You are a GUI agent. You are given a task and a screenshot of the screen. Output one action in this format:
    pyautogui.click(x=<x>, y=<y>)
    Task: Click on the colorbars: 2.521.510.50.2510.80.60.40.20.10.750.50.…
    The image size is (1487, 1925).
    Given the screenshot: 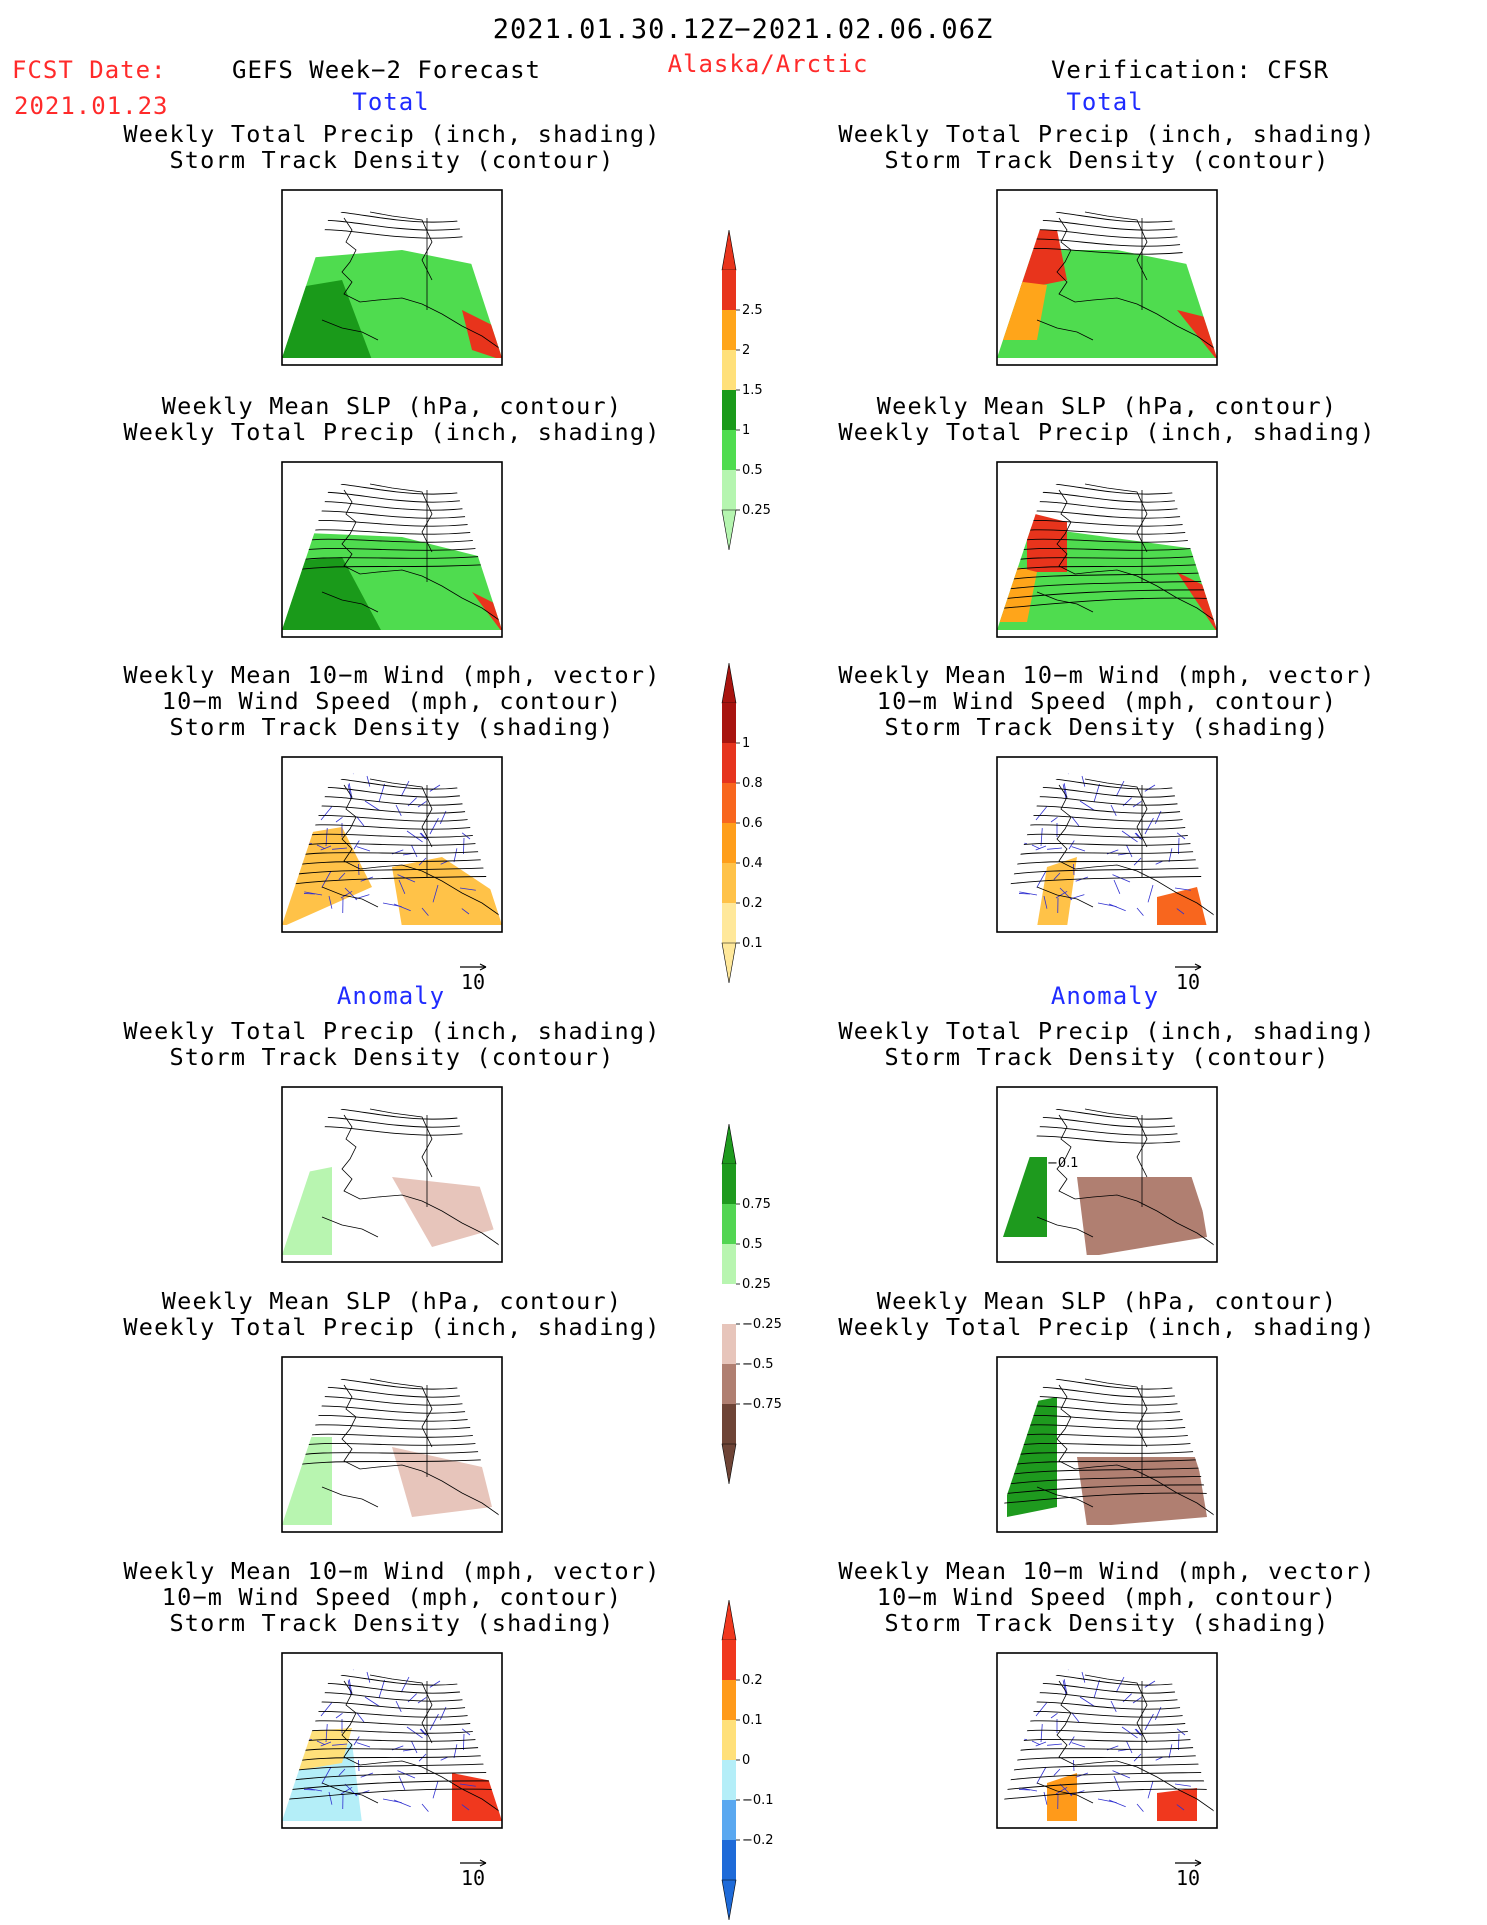 What is the action you would take?
    pyautogui.click(x=751, y=1075)
    